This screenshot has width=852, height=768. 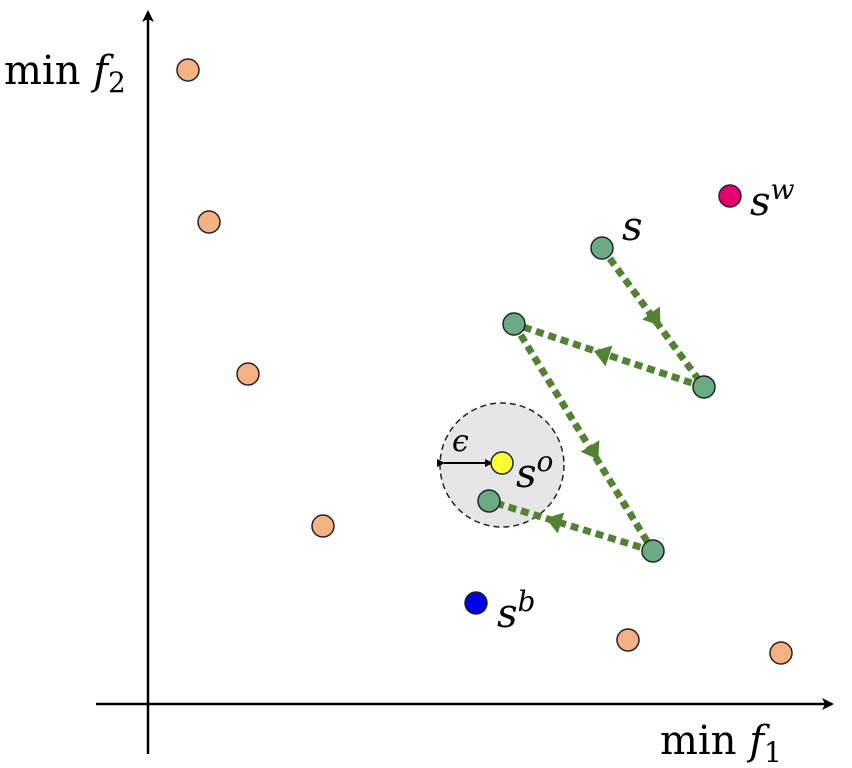 What do you see at coordinates (721, 743) in the screenshot?
I see `x-axis-label: min f1` at bounding box center [721, 743].